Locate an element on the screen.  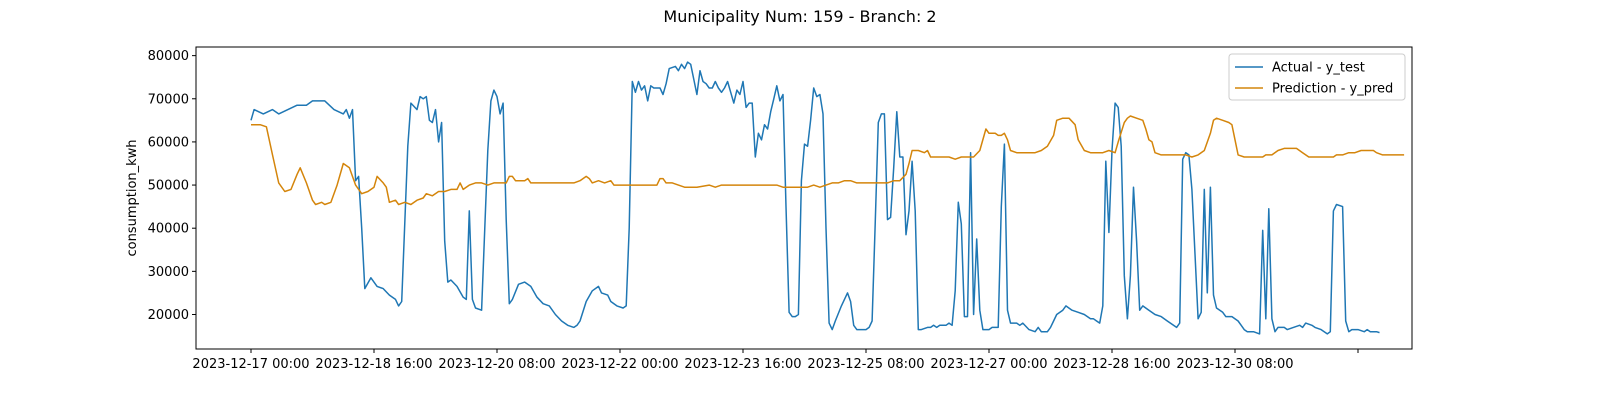
y-tick-label: 80000 is located at coordinates (168, 56).